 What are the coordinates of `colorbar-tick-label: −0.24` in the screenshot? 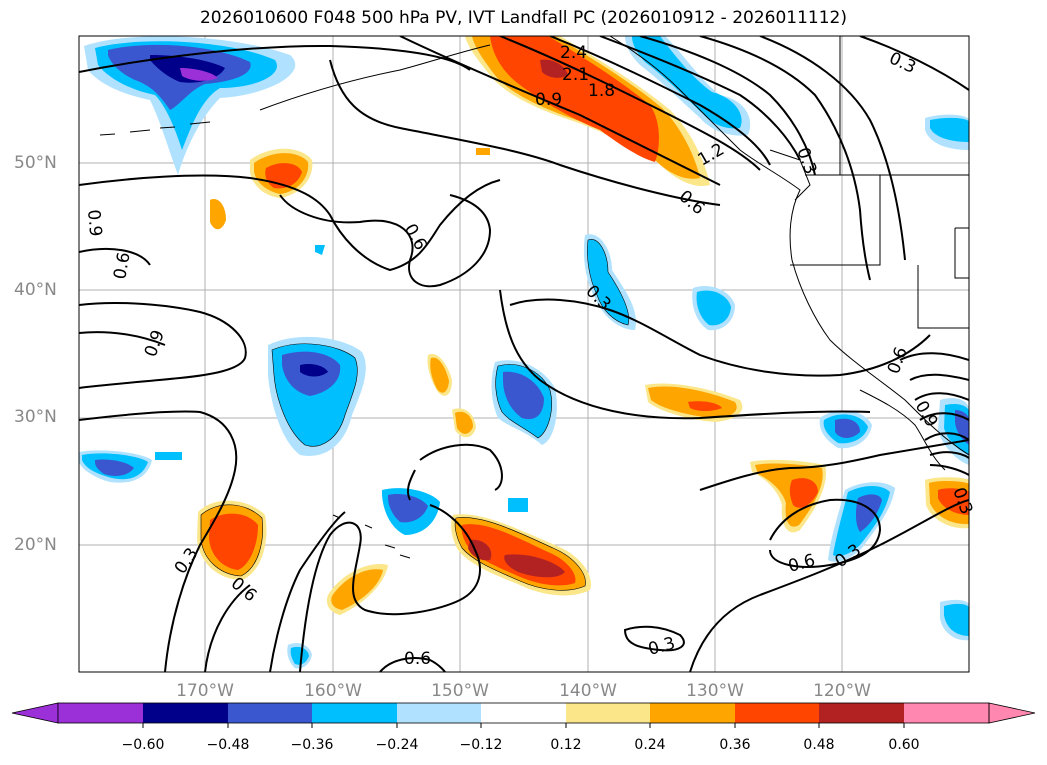 It's located at (397, 745).